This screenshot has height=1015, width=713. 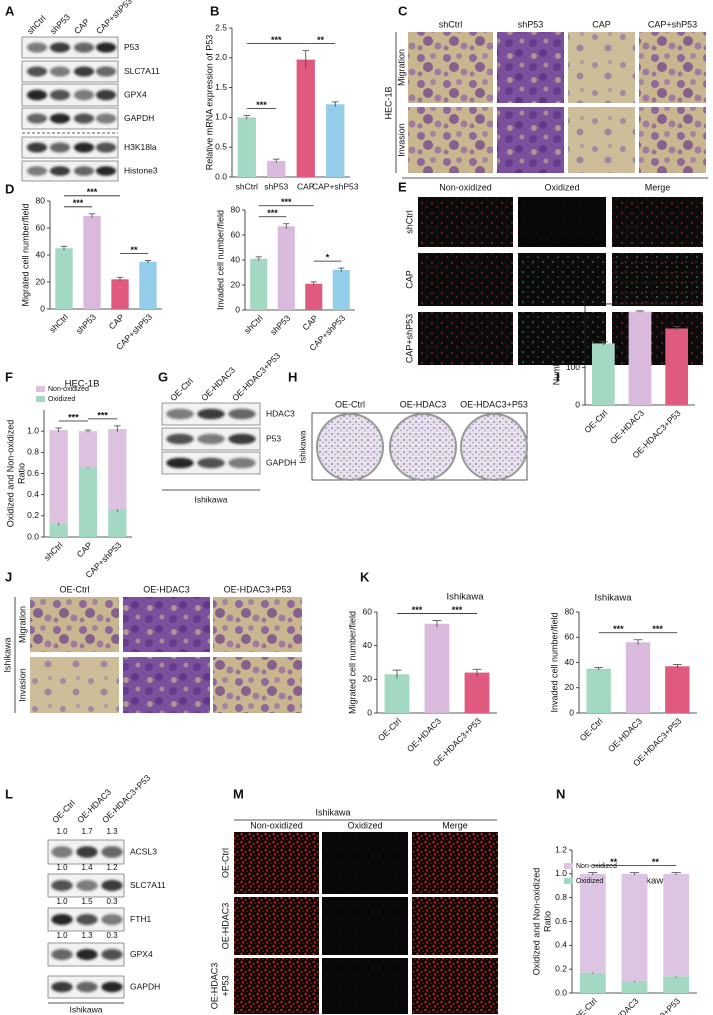 What do you see at coordinates (328, 258) in the screenshot?
I see `significance-label: *` at bounding box center [328, 258].